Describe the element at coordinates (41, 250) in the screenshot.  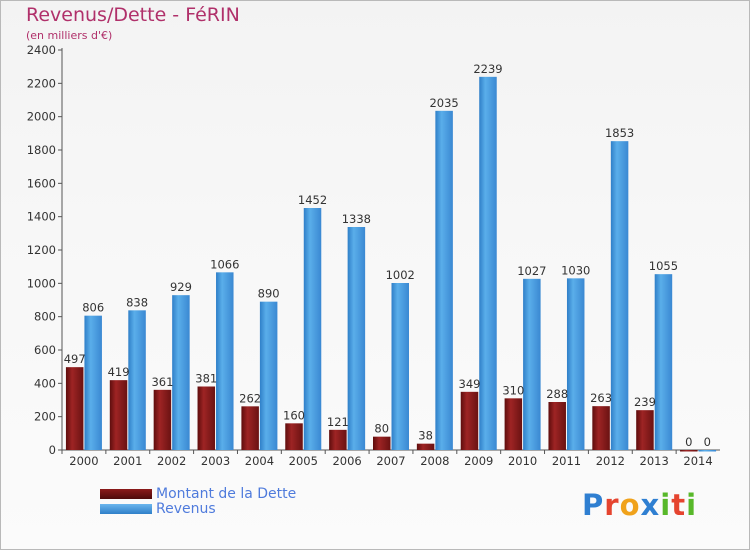
I see `y-tick-label: 1200` at that location.